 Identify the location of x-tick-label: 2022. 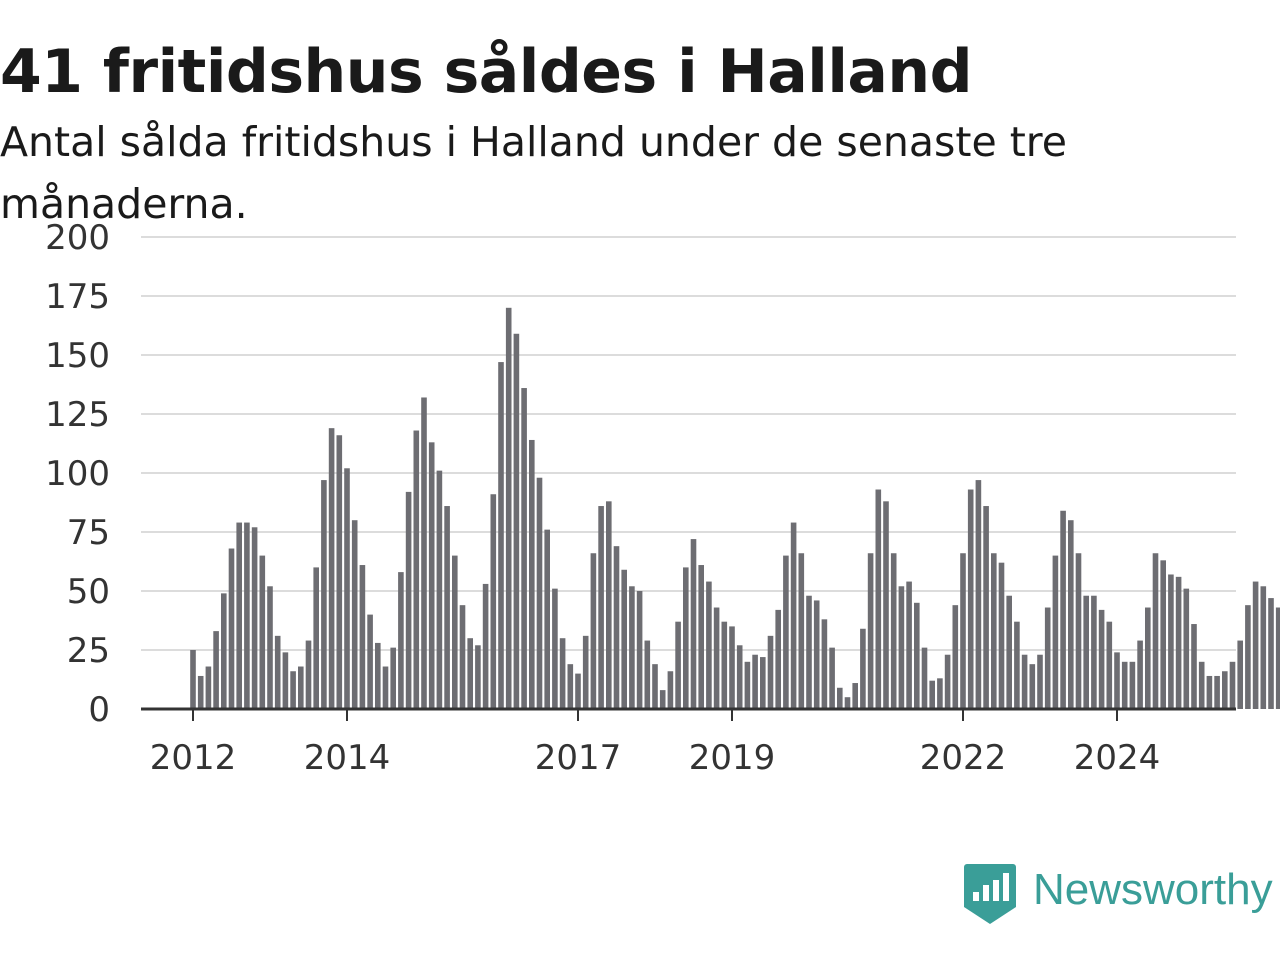
(963, 758).